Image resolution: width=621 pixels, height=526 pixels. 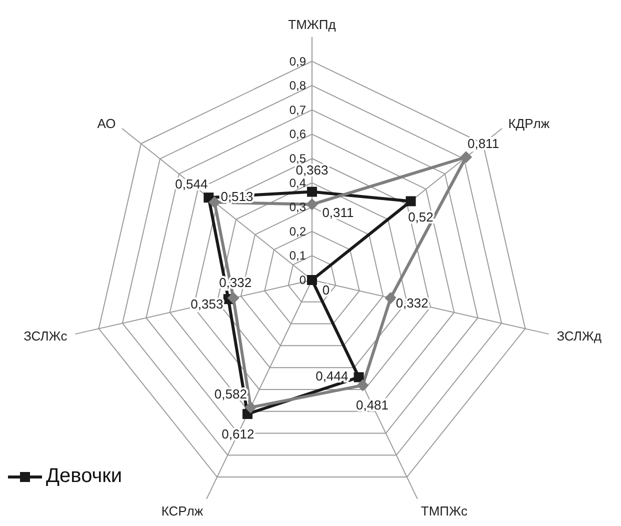 I want to click on spoke-label: ТМПЖс, so click(x=444, y=510).